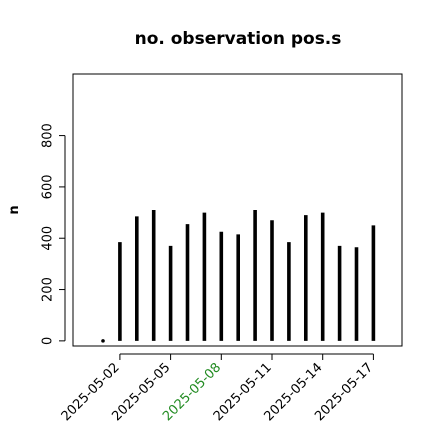 Image resolution: width=440 pixels, height=440 pixels. What do you see at coordinates (48, 289) in the screenshot?
I see `y-tick-label: 200` at bounding box center [48, 289].